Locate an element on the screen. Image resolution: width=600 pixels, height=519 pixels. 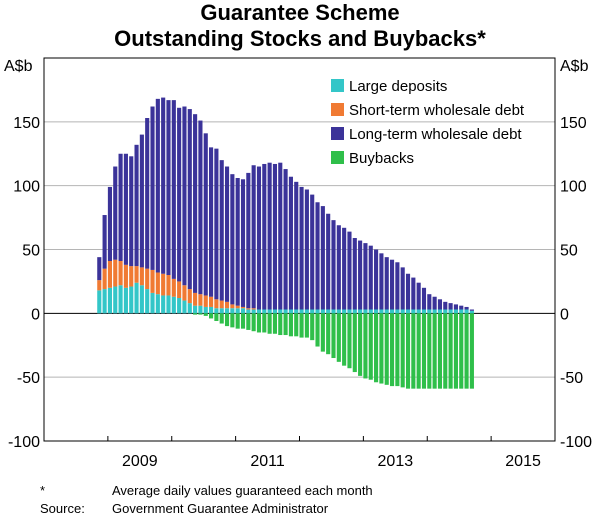
source-label: Source: is located at coordinates (62, 508).